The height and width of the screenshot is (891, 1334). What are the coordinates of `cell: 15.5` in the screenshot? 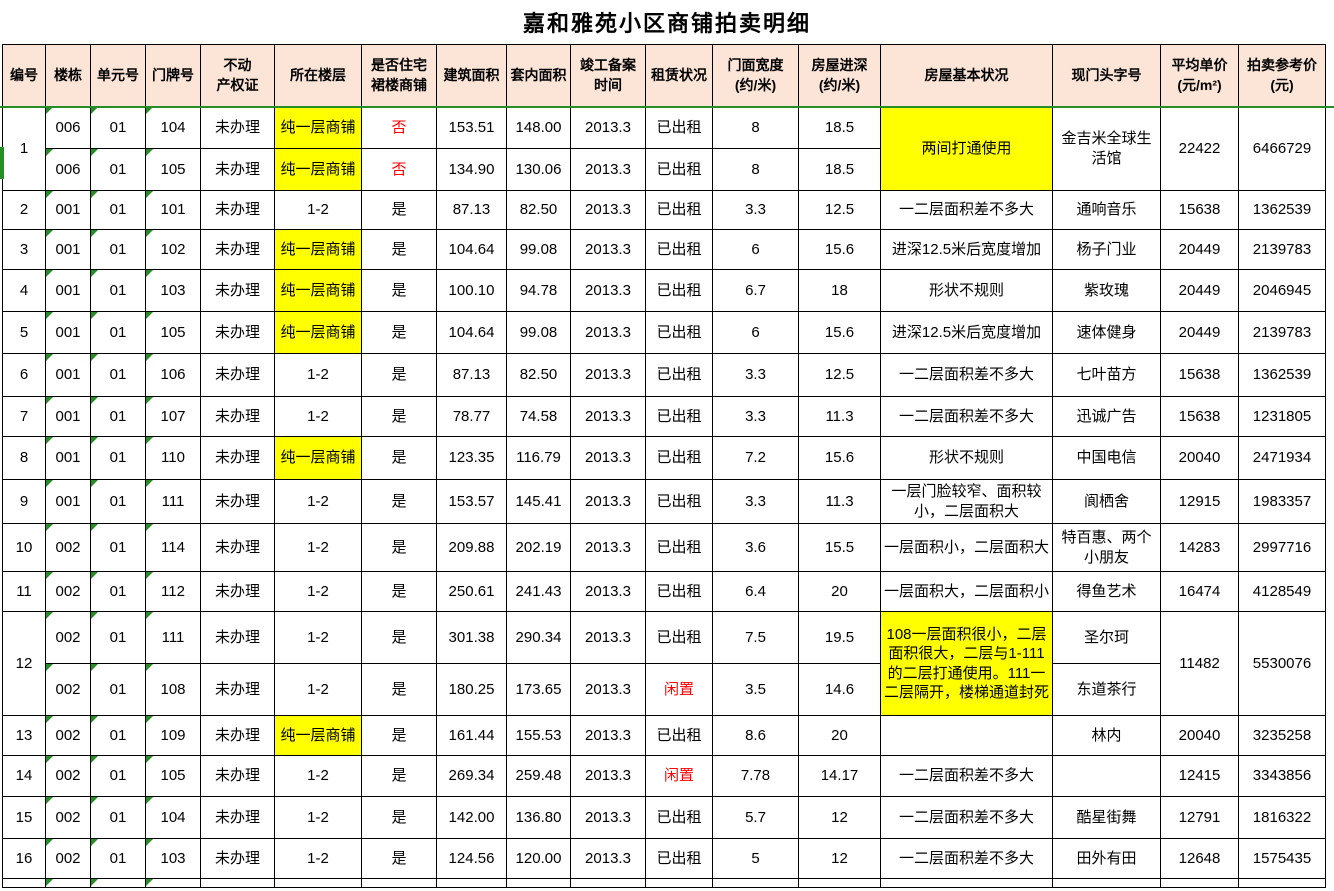 It's located at (839, 547).